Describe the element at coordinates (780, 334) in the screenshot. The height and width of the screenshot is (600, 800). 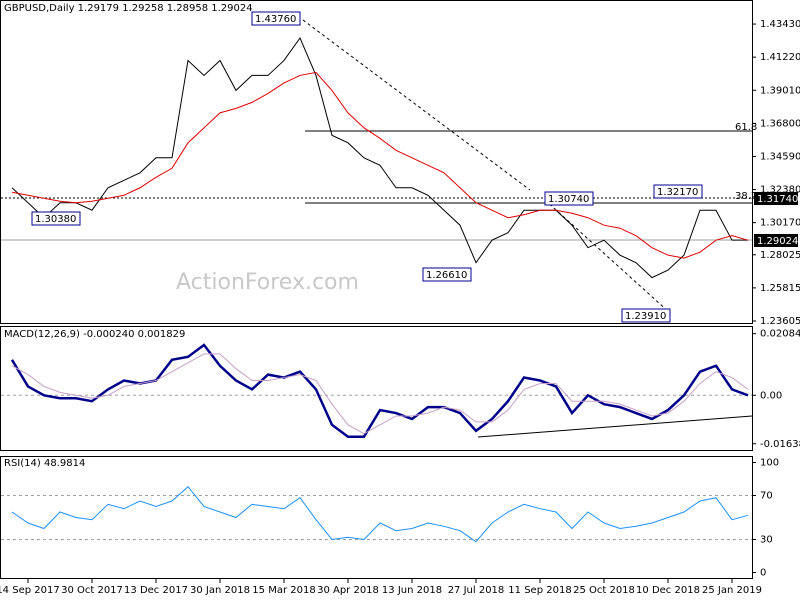
I see `y-tick-label: 0.020848` at that location.